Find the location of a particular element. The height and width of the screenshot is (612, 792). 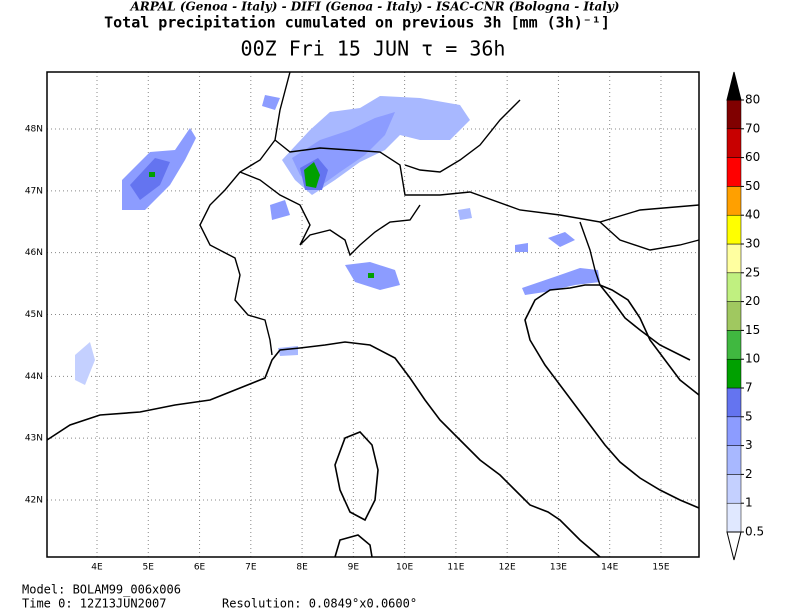

colorbar-label: 25 is located at coordinates (752, 272).